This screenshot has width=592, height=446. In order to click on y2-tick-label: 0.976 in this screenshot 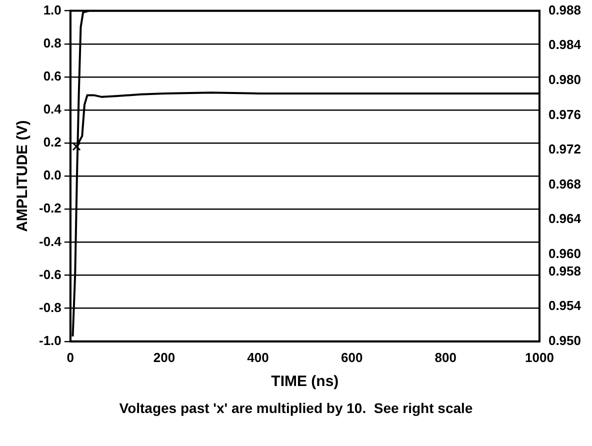, I will do `click(565, 114)`.